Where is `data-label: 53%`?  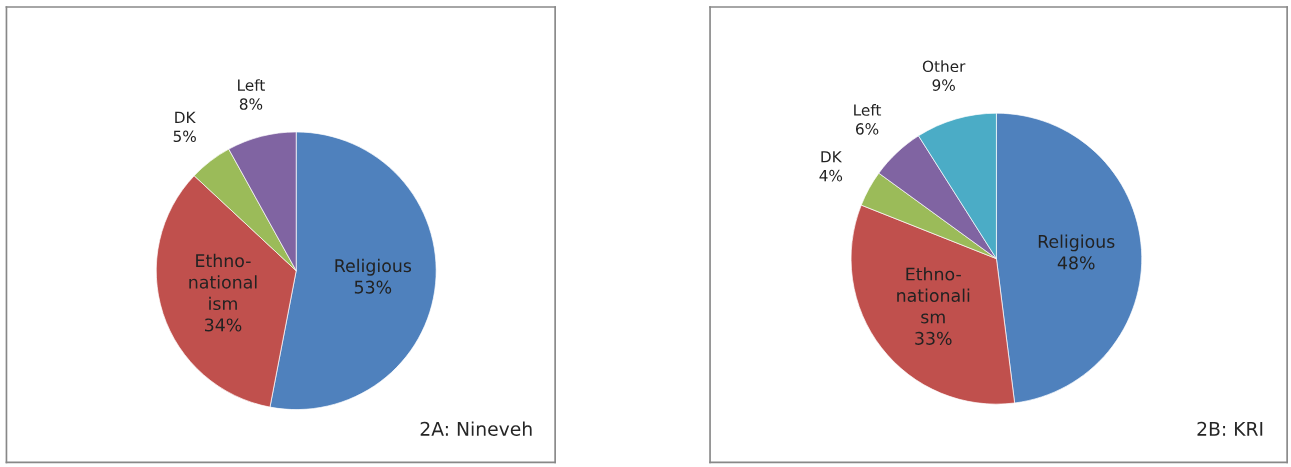 data-label: 53% is located at coordinates (373, 287).